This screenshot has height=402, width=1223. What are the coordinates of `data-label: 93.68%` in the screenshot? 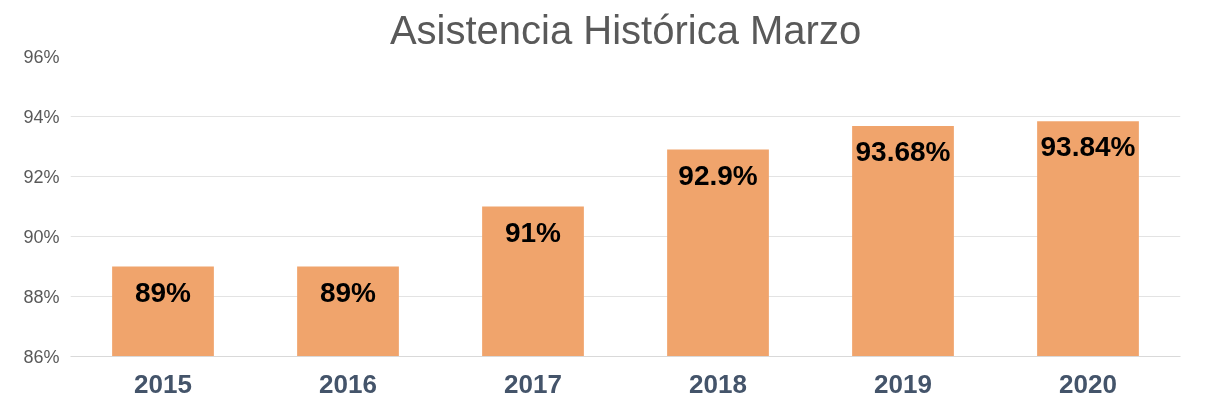 It's located at (903, 152).